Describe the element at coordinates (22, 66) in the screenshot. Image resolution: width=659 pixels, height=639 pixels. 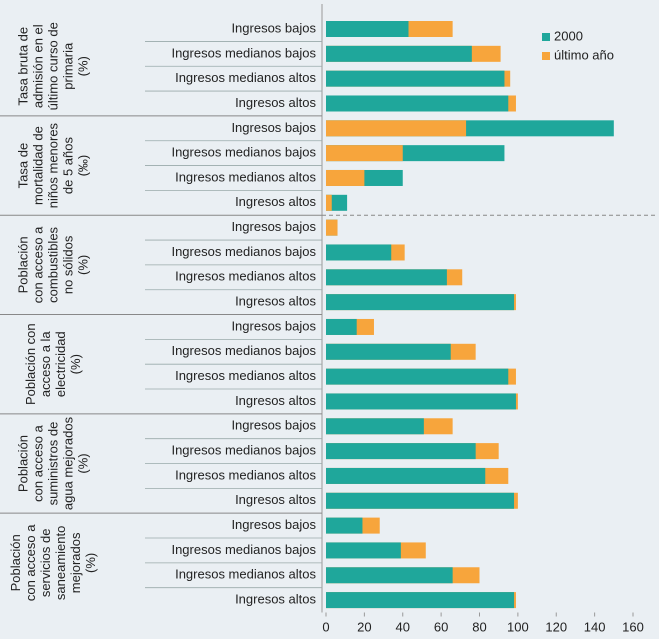
I see `group-label: Tasa bruta de` at that location.